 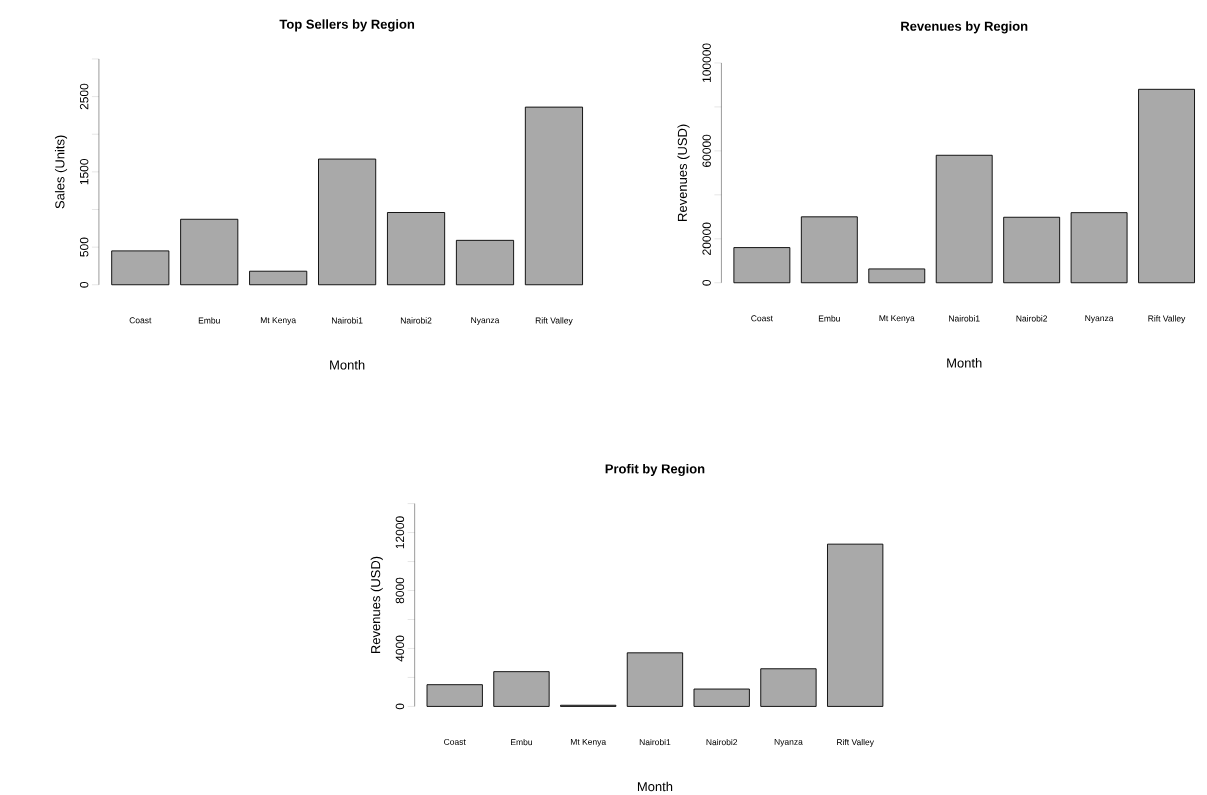 I want to click on y-tick-label: 8000, so click(x=400, y=590).